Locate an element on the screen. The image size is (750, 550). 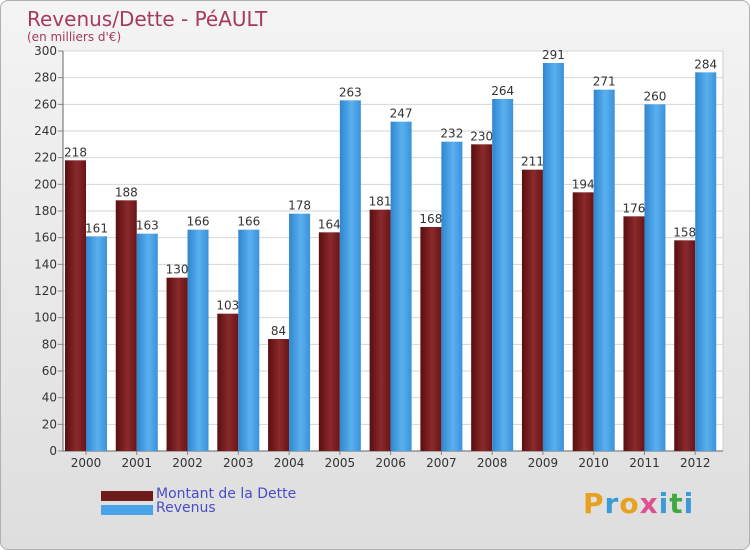
x-tick-label: 2010 is located at coordinates (593, 463).